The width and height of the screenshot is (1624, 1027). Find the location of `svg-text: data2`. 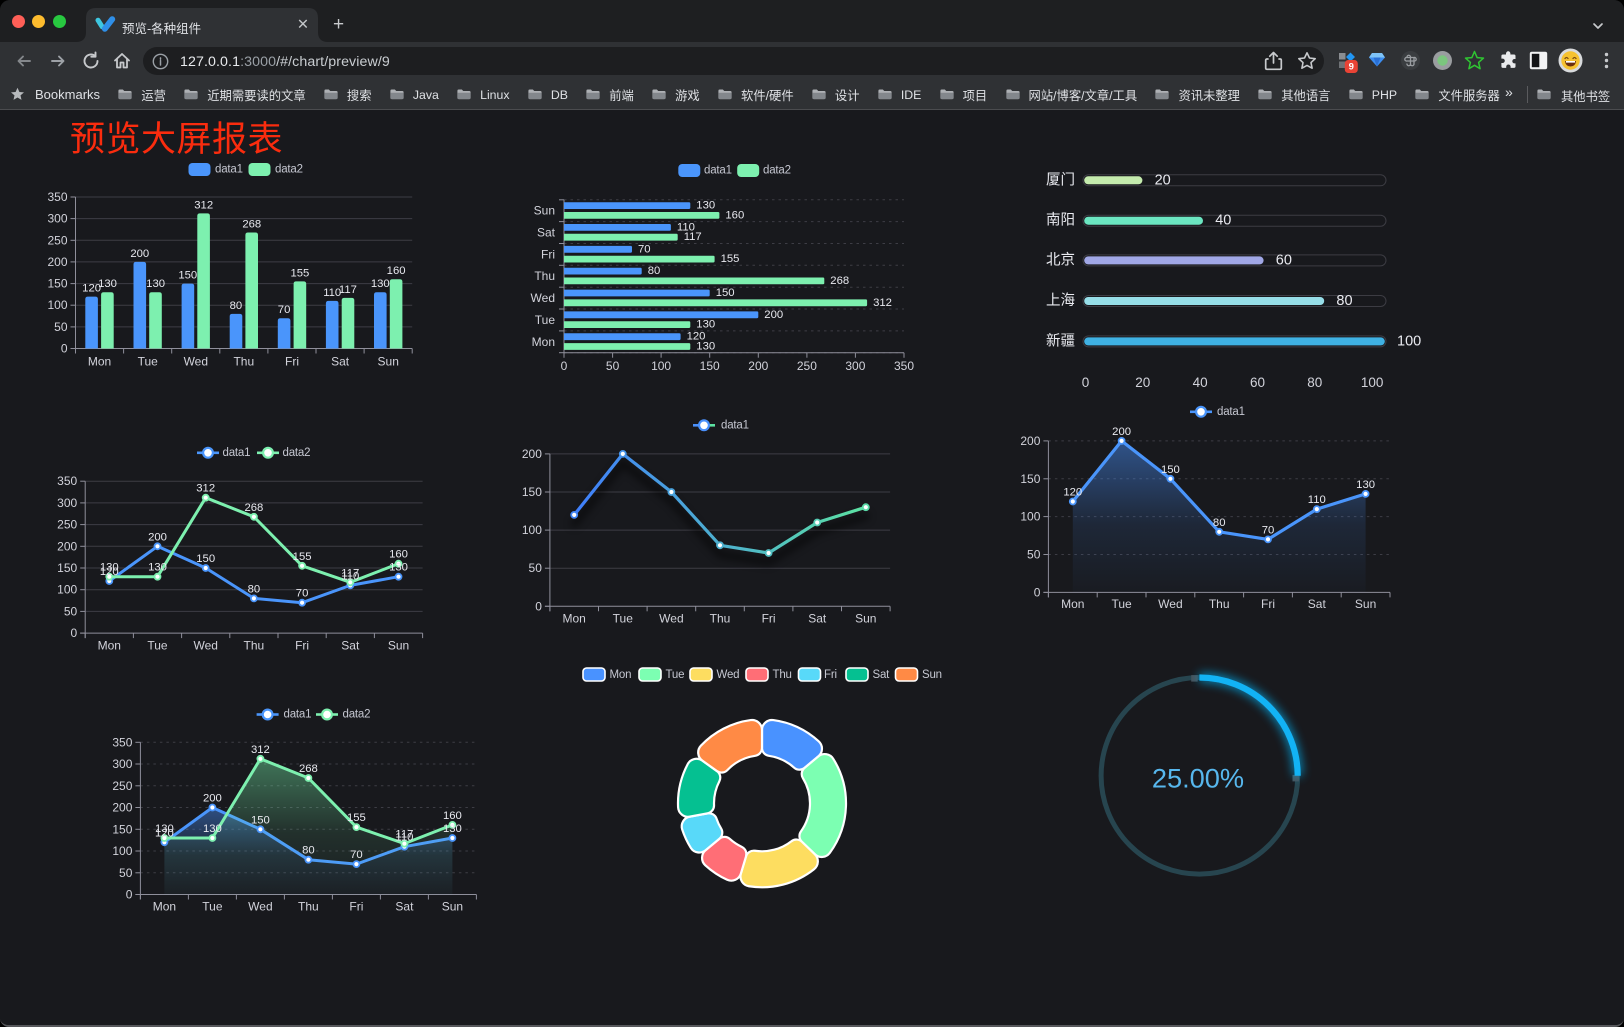

svg-text: data2 is located at coordinates (289, 170).